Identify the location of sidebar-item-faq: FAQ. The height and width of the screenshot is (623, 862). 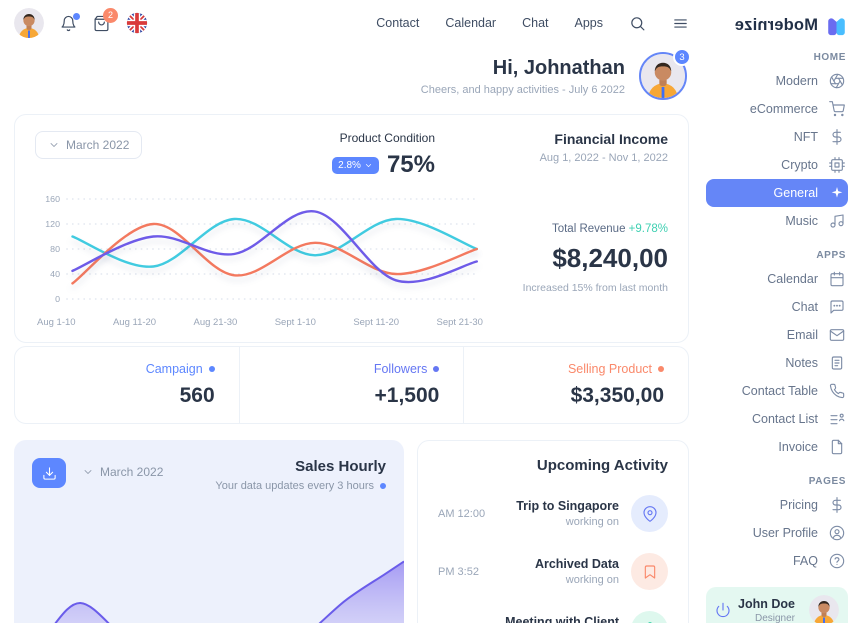
(777, 561).